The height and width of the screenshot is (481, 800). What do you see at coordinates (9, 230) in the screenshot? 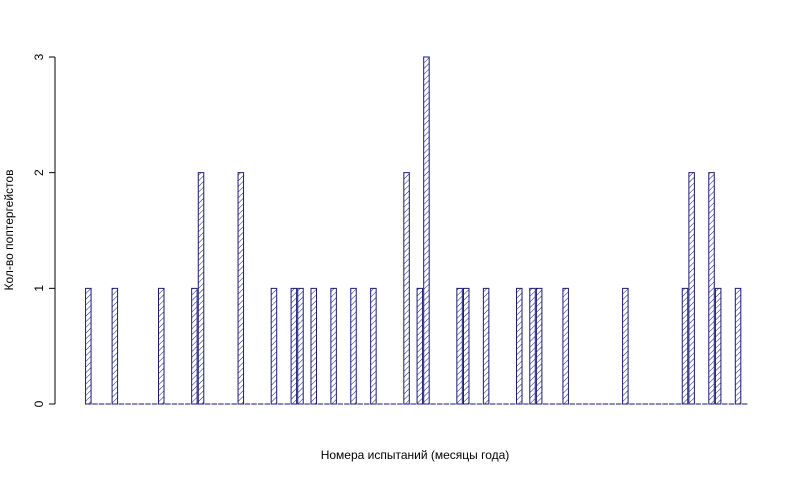
I see `y-axis-title: Кол-во поптергейстов` at bounding box center [9, 230].